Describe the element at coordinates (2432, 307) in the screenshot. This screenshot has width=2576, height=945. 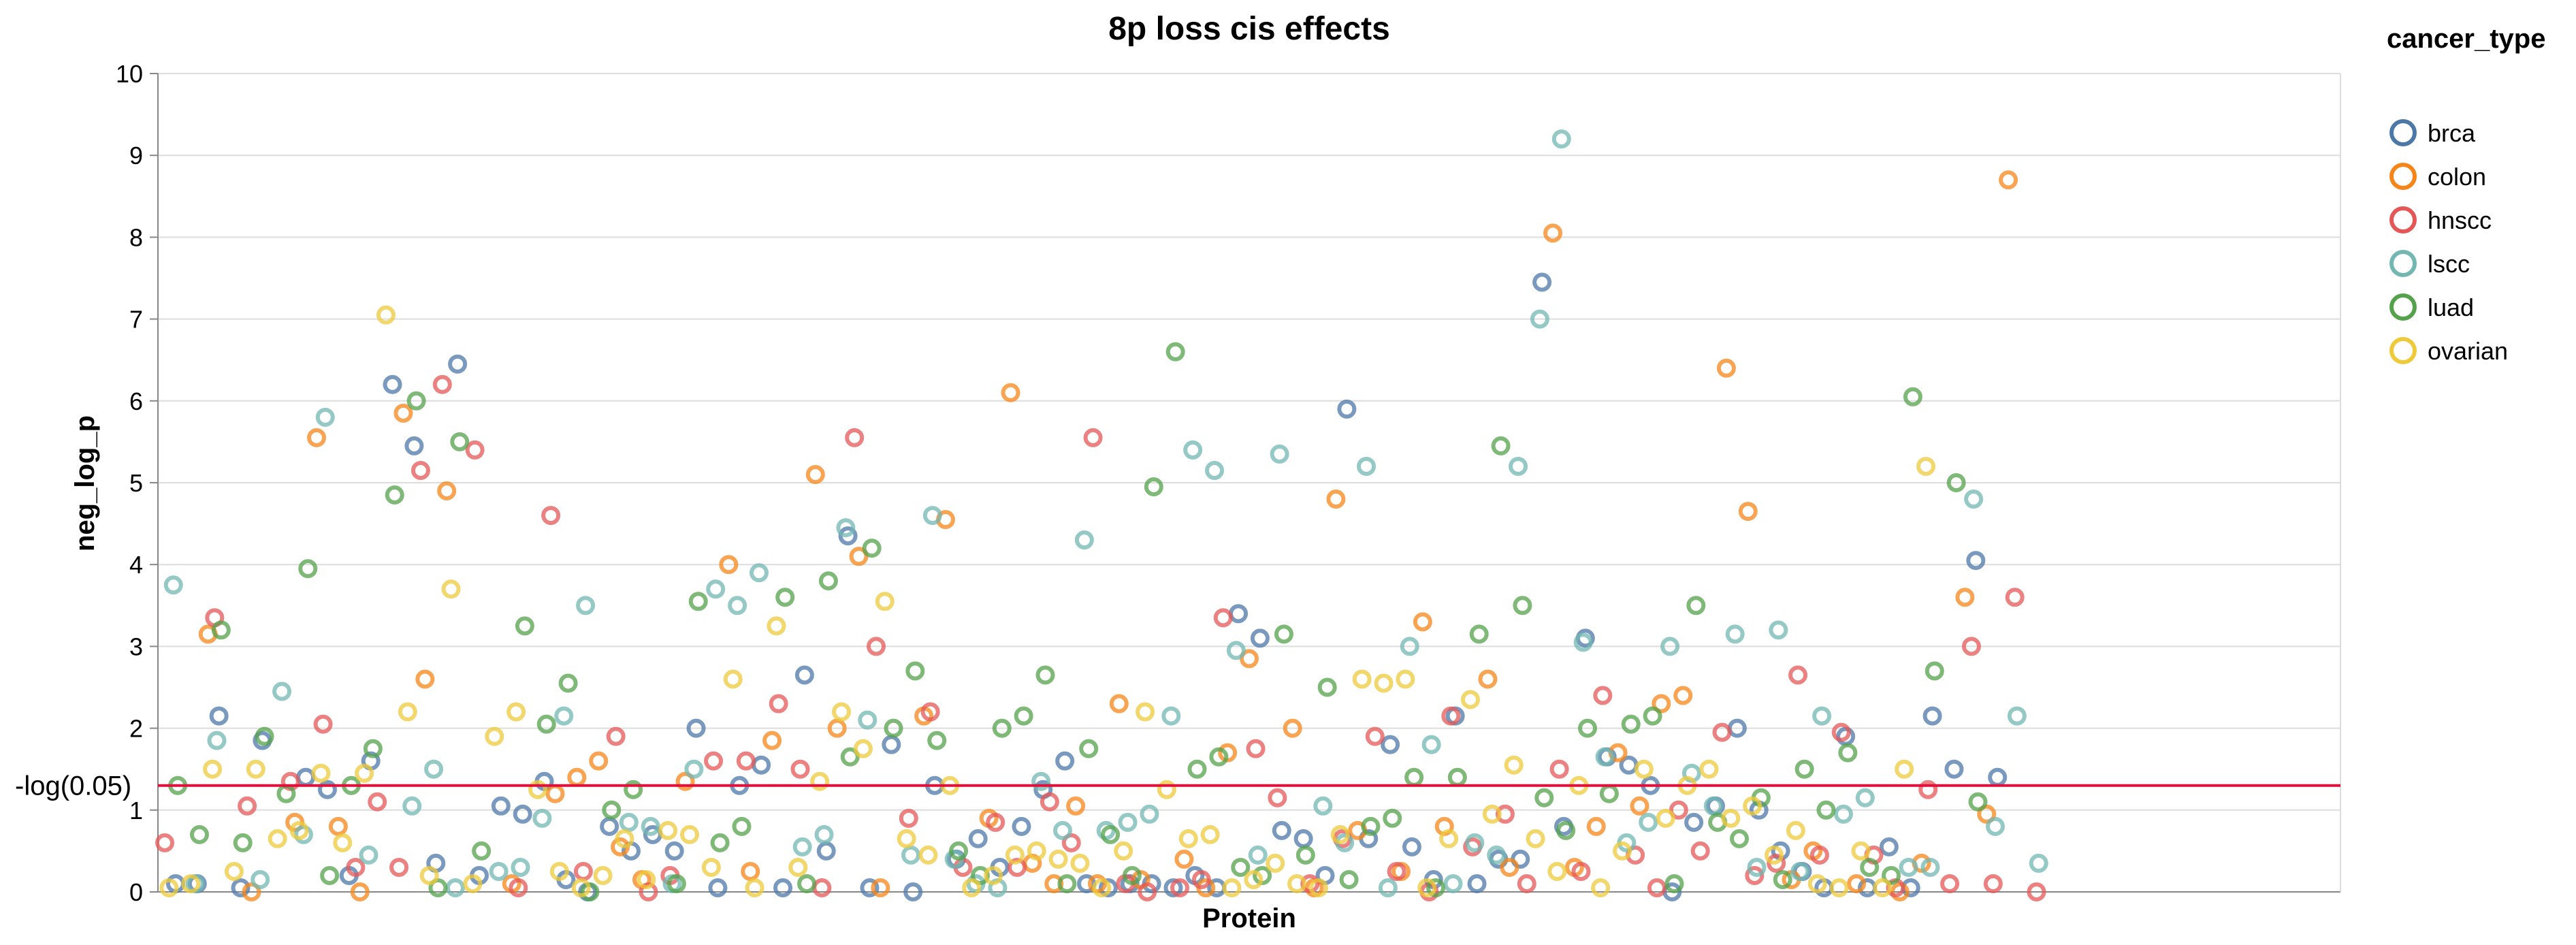
I see `legend-item-luad: luad` at that location.